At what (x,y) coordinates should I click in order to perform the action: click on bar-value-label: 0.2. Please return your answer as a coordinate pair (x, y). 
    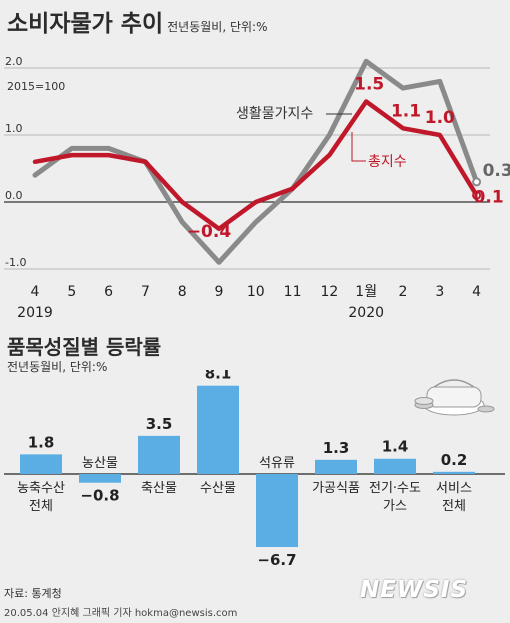
    Looking at the image, I should click on (454, 460).